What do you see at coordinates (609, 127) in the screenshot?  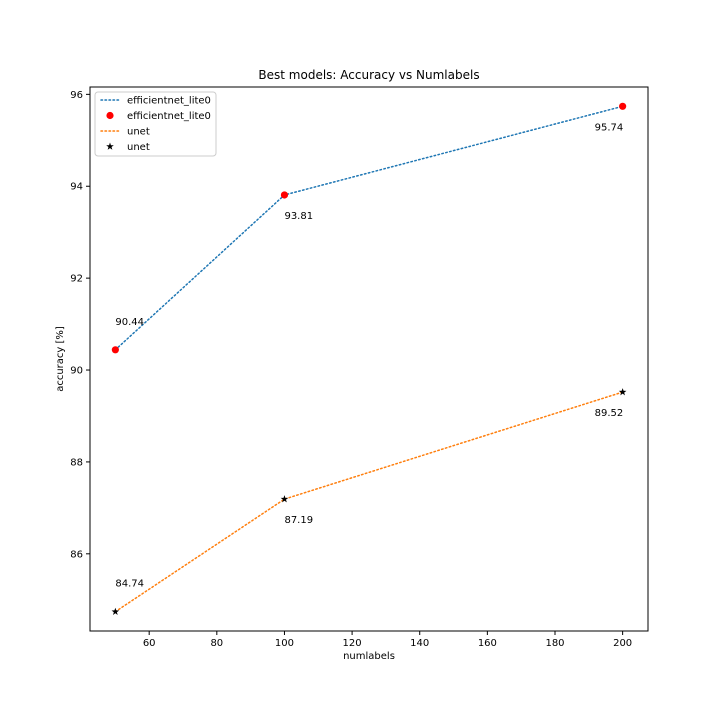 I see `data-label-efficientnet-lite0-200: 95.74` at bounding box center [609, 127].